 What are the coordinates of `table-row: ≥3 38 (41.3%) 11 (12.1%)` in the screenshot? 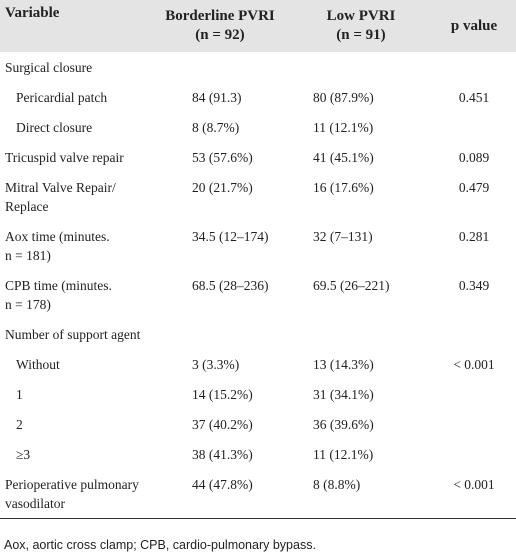 It's located at (258, 454).